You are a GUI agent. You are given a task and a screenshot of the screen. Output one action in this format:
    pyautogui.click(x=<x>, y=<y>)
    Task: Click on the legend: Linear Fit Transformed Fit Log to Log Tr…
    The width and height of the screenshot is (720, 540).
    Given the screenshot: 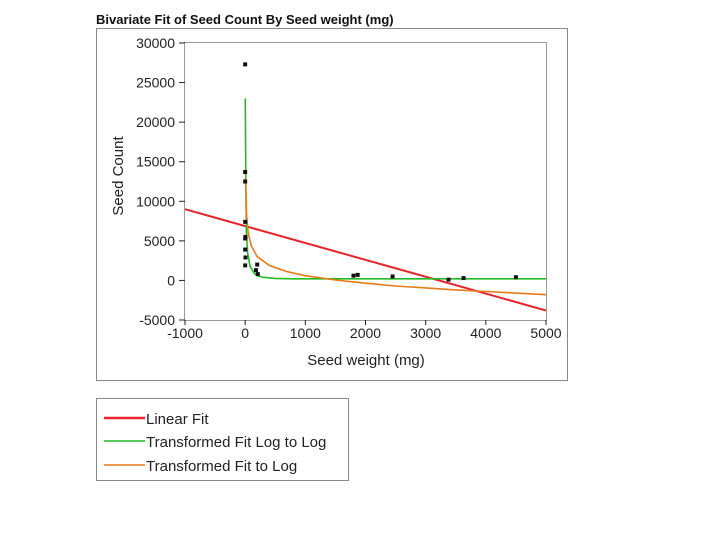 What is the action you would take?
    pyautogui.click(x=215, y=443)
    